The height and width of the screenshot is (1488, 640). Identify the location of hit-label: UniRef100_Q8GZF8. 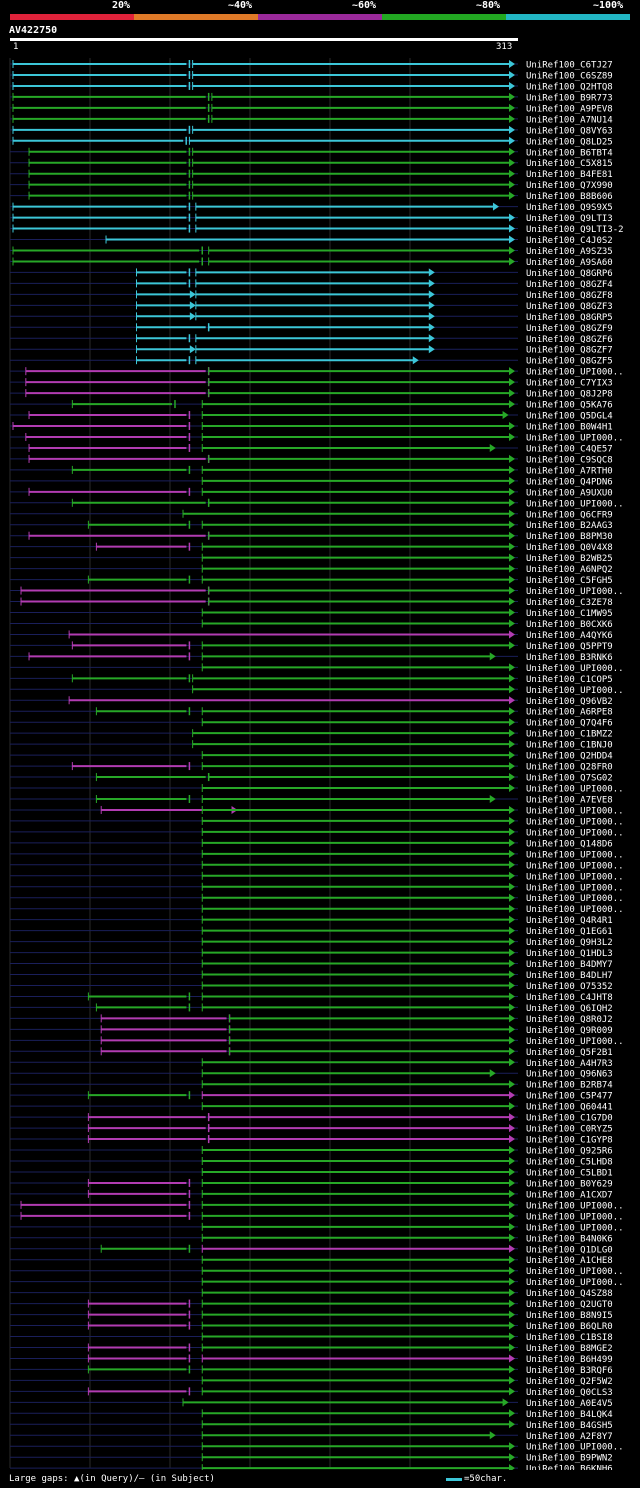
(569, 296).